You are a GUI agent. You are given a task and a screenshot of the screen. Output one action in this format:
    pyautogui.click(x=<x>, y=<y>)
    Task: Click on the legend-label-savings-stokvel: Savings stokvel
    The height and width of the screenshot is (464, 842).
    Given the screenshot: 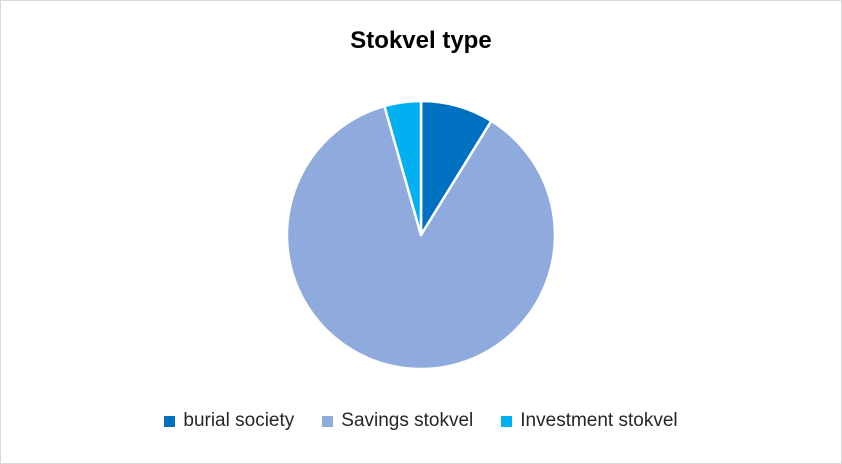 What is the action you would take?
    pyautogui.click(x=407, y=420)
    